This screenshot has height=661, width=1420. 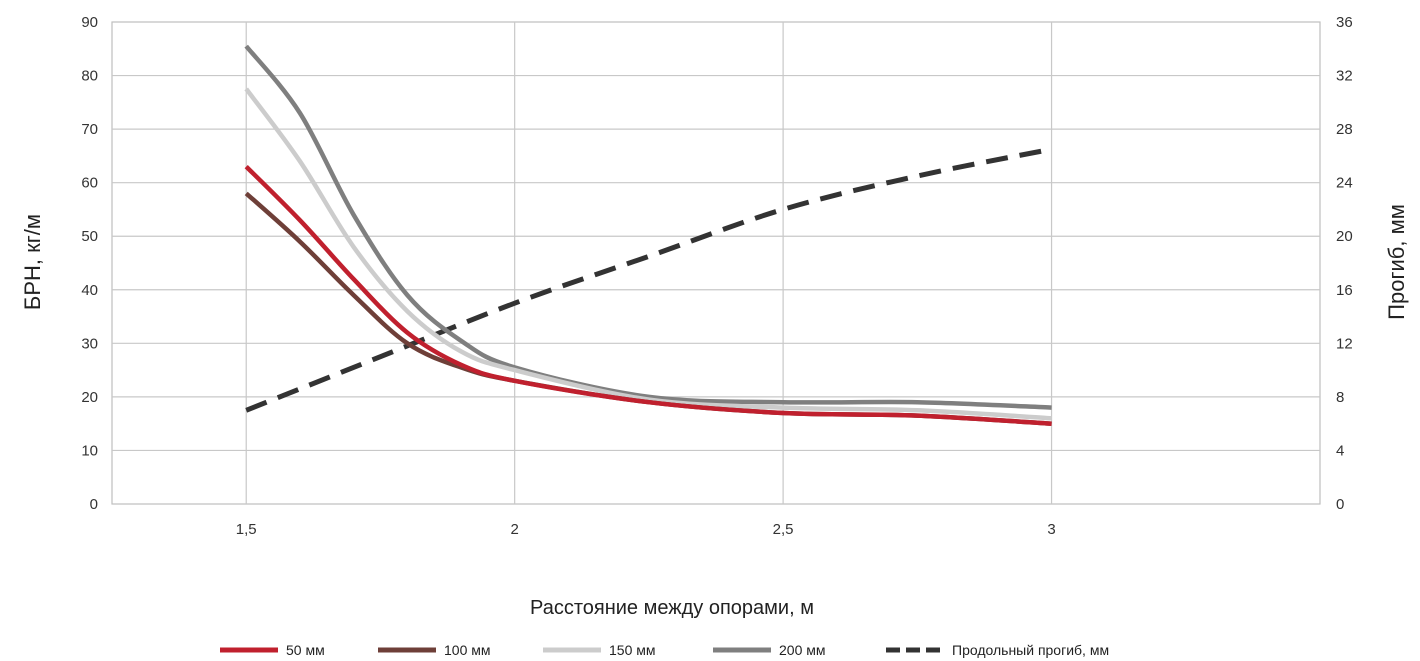 I want to click on y-left-tick-label: 0, so click(x=94, y=504).